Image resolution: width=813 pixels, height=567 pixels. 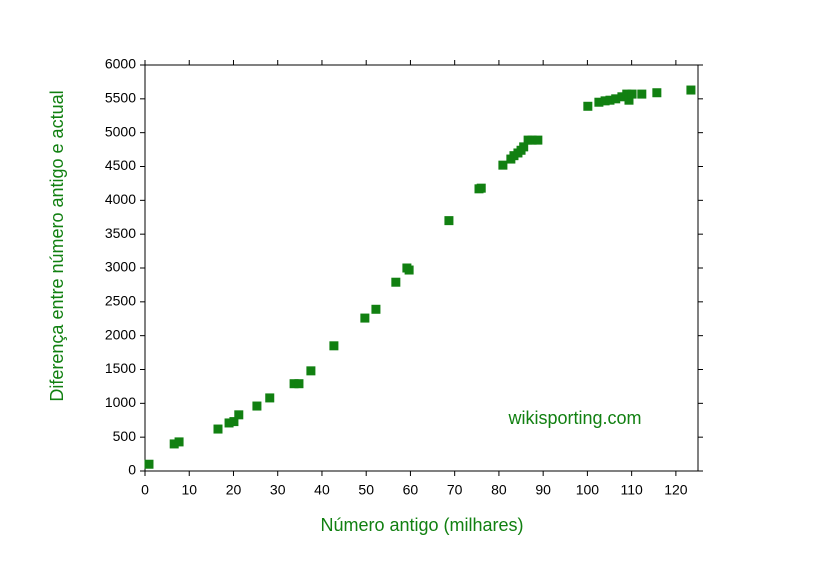 What do you see at coordinates (120, 131) in the screenshot?
I see `y-tick-label: 5000` at bounding box center [120, 131].